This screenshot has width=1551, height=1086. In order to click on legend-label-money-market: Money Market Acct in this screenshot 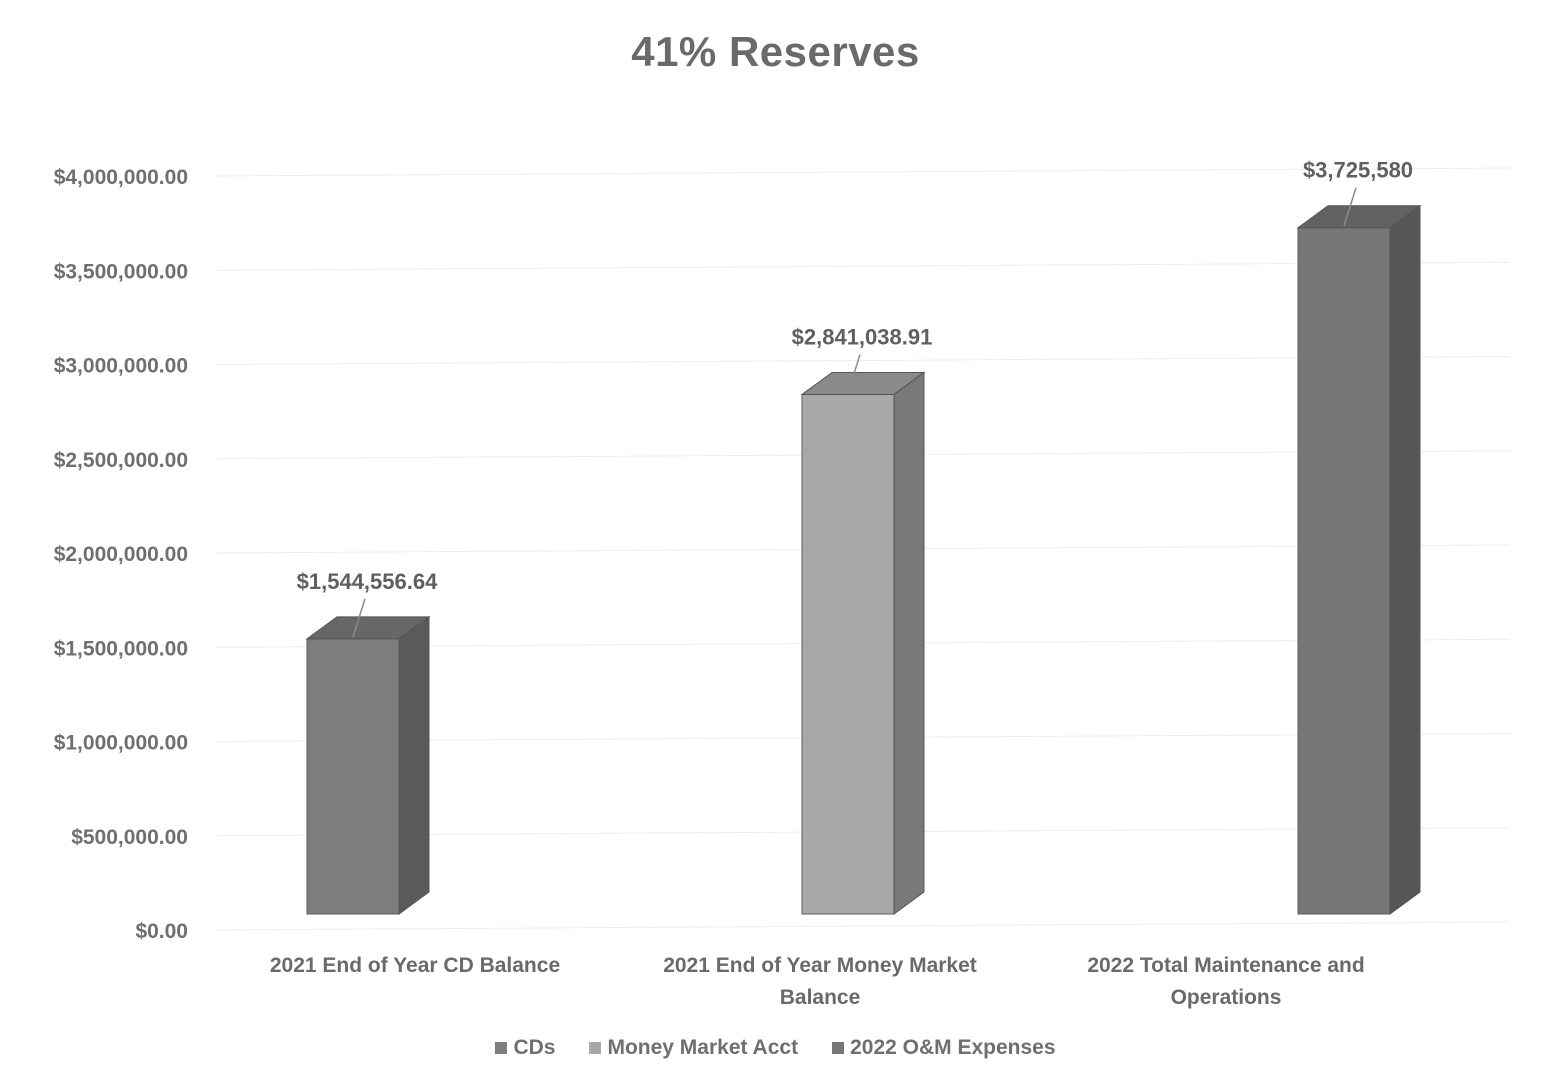, I will do `click(703, 1047)`.